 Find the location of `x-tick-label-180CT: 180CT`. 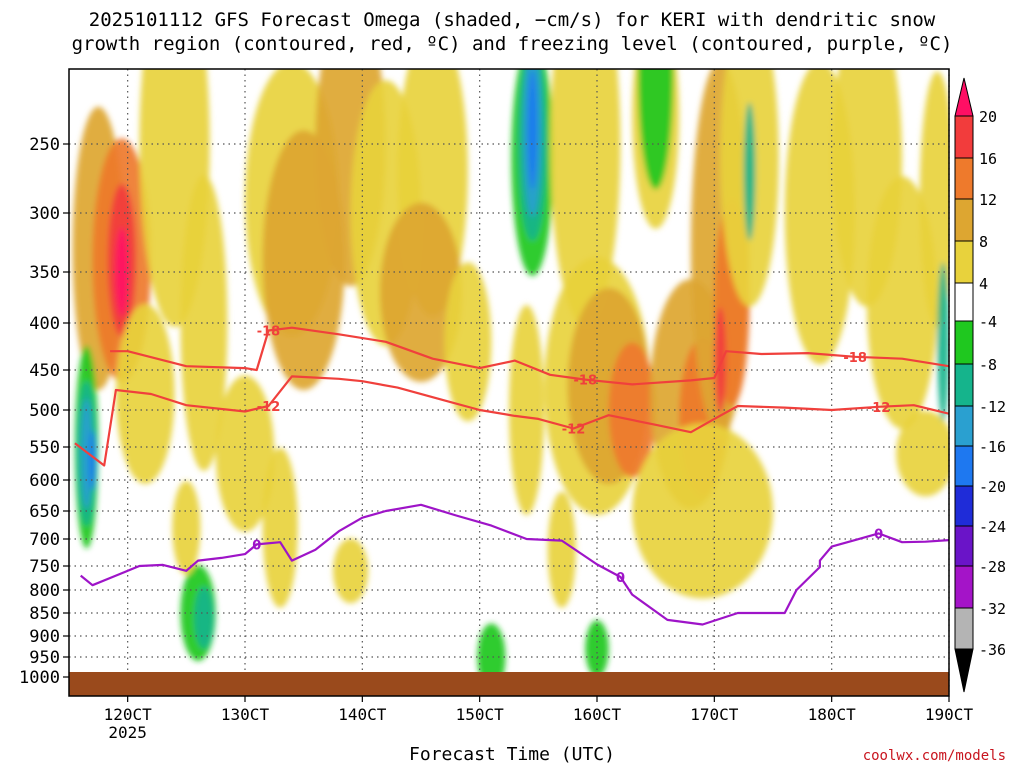

x-tick-label-180CT: 180CT is located at coordinates (832, 714).